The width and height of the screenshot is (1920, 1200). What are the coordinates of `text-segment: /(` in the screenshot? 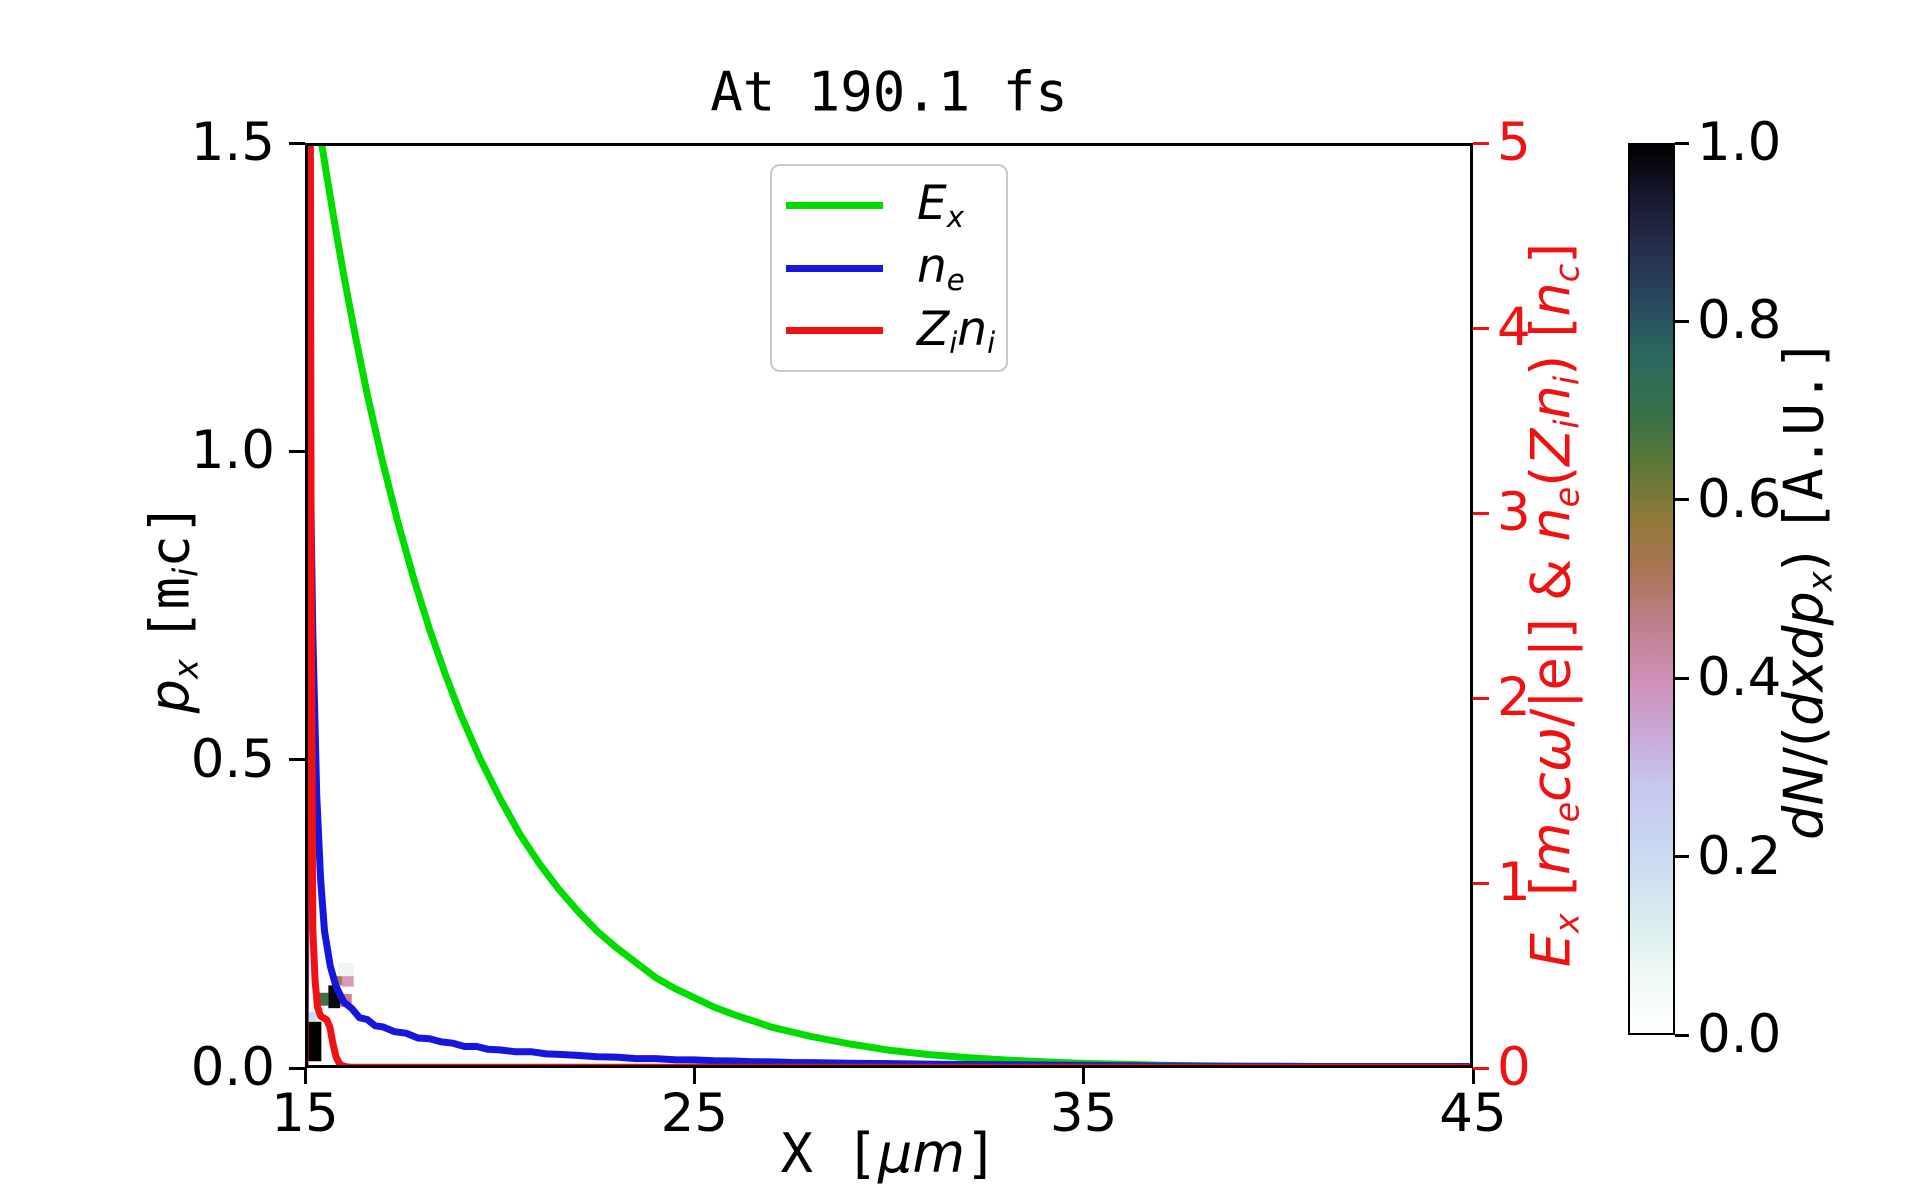 It's located at (1804, 746).